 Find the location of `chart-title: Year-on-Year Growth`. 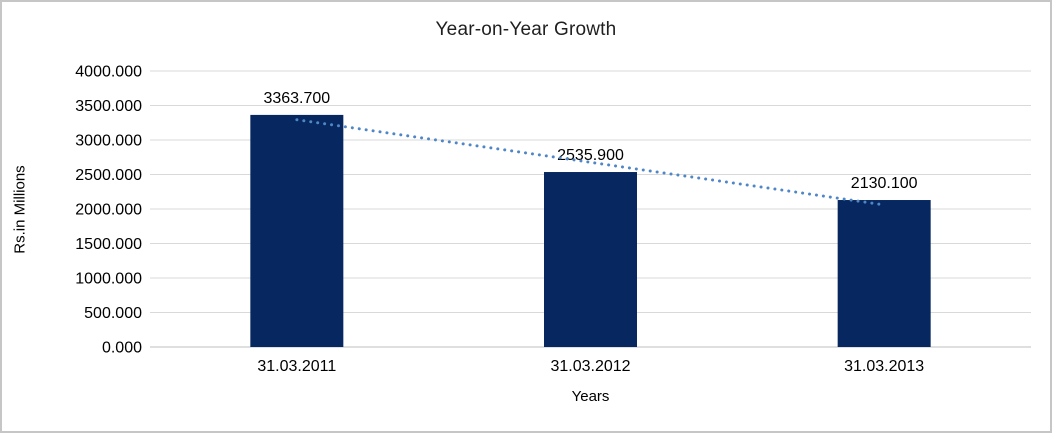

chart-title: Year-on-Year Growth is located at coordinates (526, 29).